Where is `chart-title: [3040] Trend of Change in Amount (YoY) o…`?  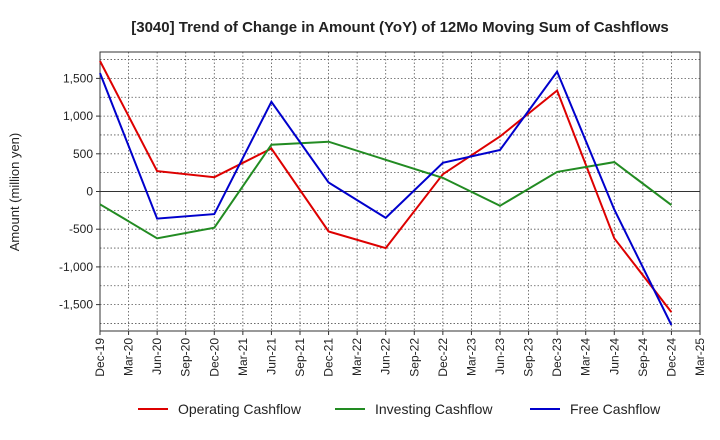 chart-title: [3040] Trend of Change in Amount (YoY) o… is located at coordinates (400, 27).